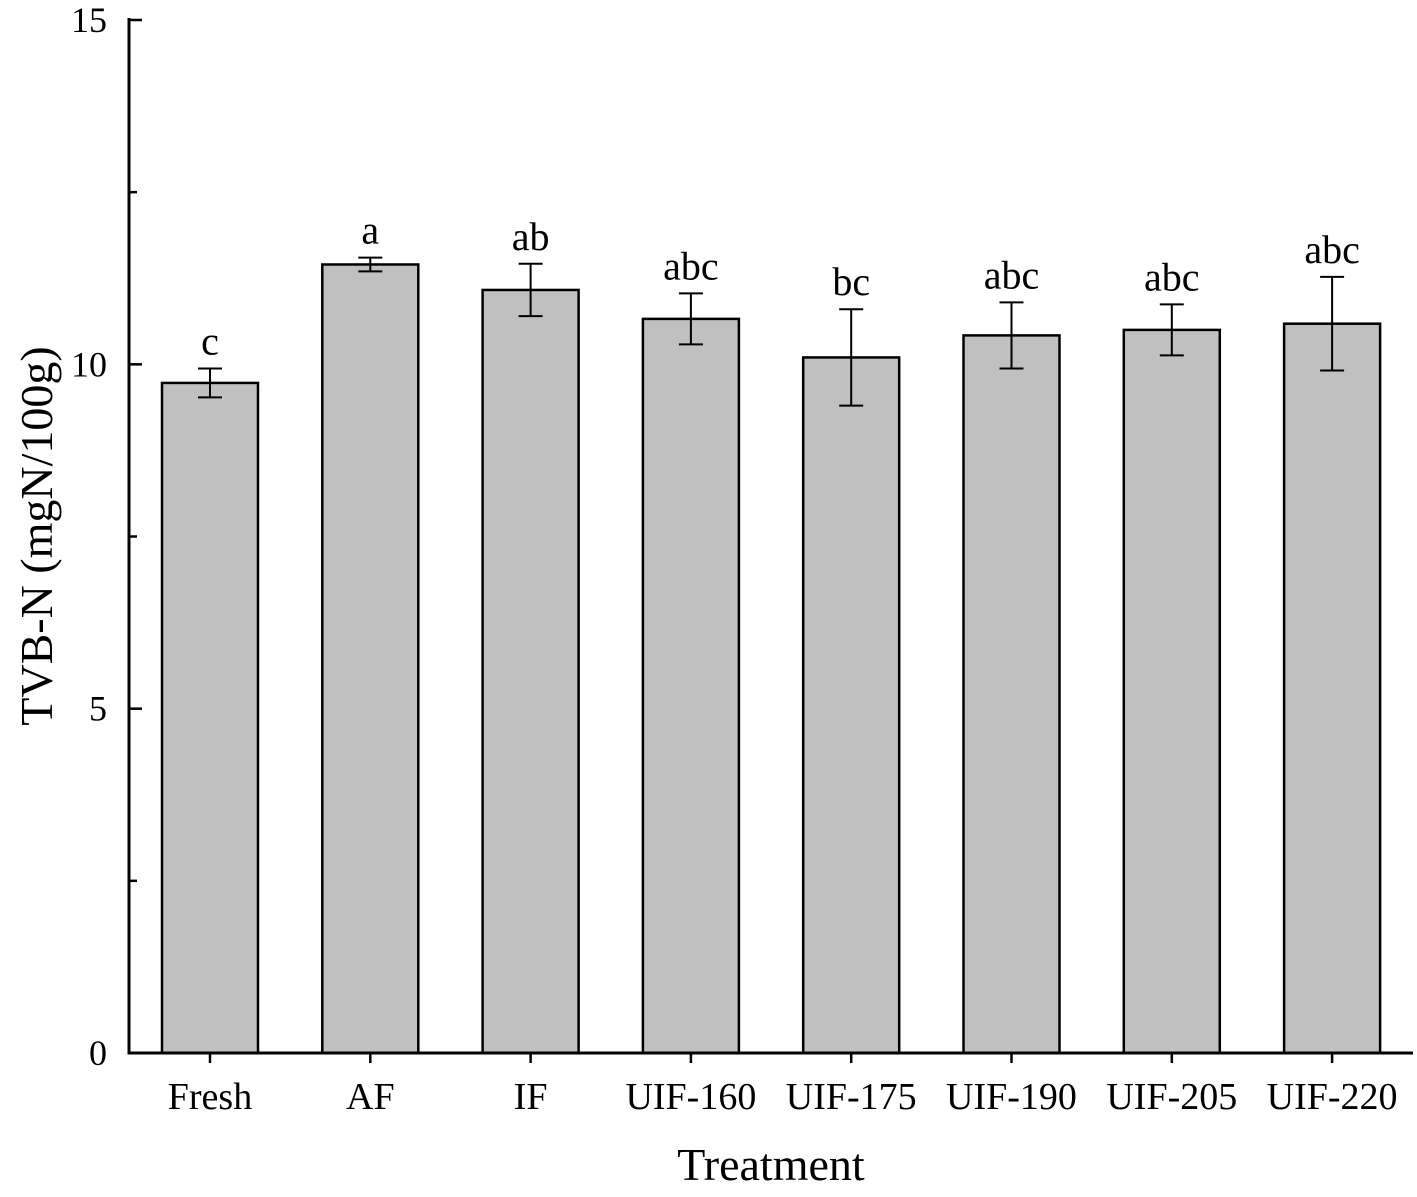  What do you see at coordinates (210, 718) in the screenshot?
I see `bar-fresh` at bounding box center [210, 718].